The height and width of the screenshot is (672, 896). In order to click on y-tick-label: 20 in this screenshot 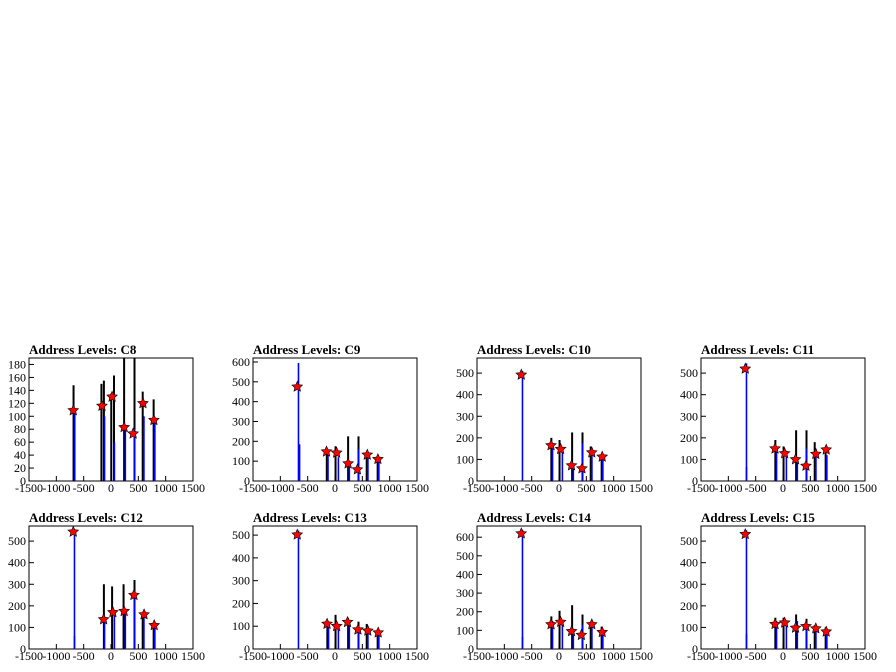, I will do `click(20, 468)`.